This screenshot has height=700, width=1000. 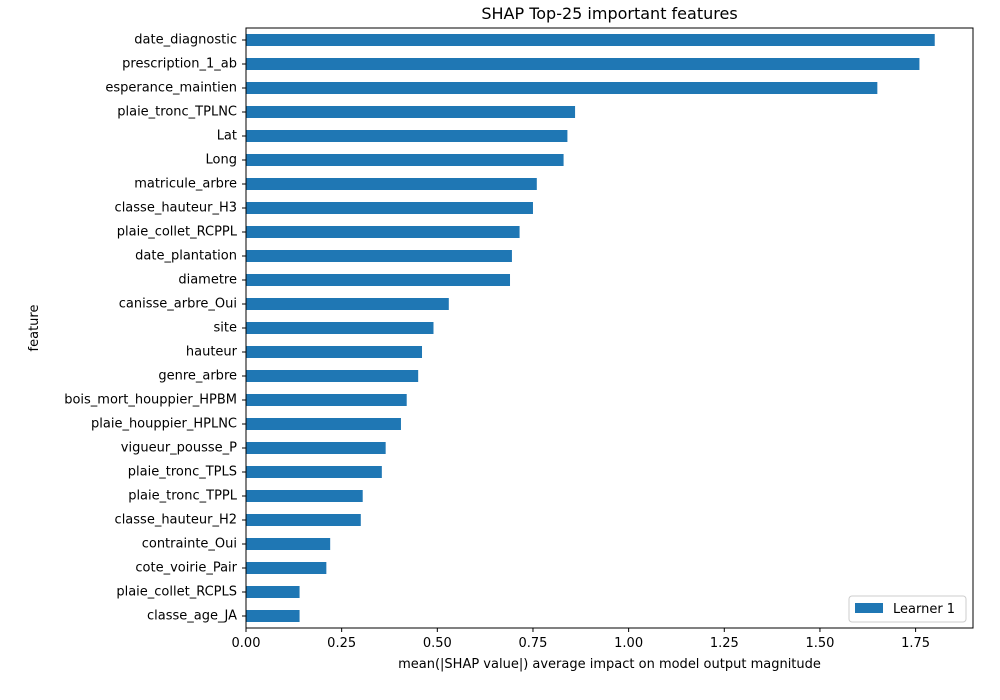 What do you see at coordinates (819, 643) in the screenshot?
I see `x-tick-label: 1.50` at bounding box center [819, 643].